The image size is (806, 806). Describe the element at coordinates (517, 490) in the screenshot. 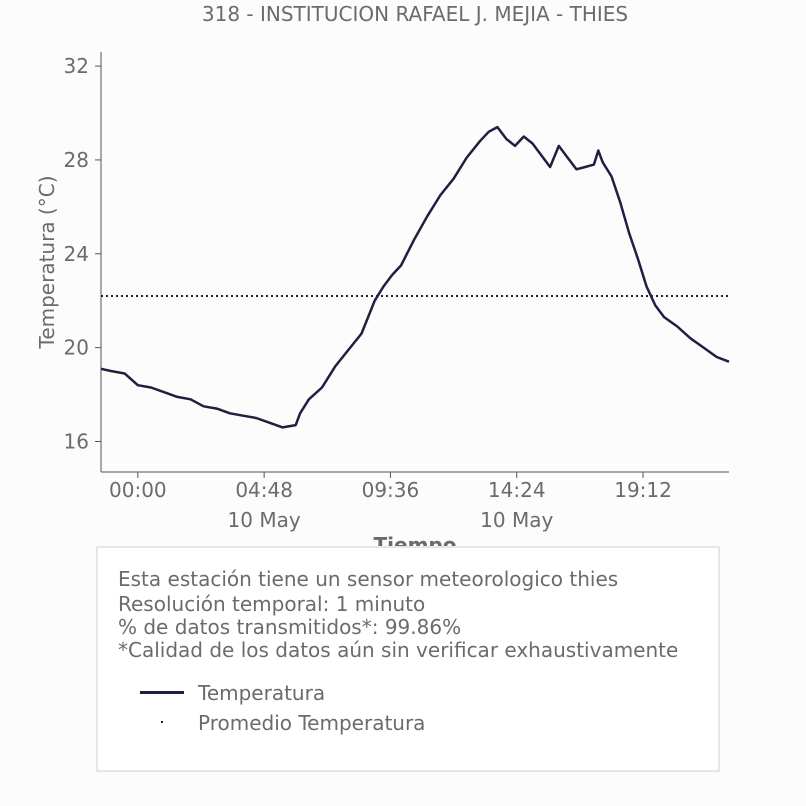

I see `x-tick-label: 14:24` at that location.